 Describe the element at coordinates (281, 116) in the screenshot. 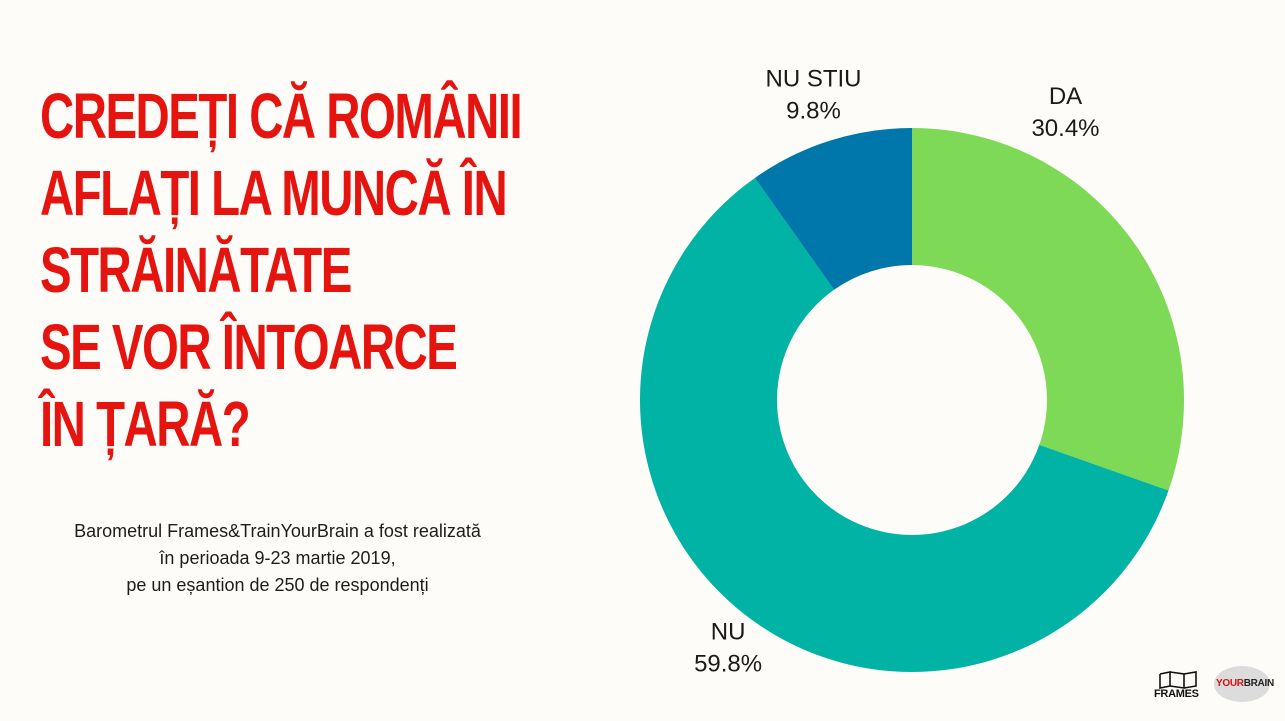

I see `title-line: CREDEȚI CĂ ROMÂNII` at that location.